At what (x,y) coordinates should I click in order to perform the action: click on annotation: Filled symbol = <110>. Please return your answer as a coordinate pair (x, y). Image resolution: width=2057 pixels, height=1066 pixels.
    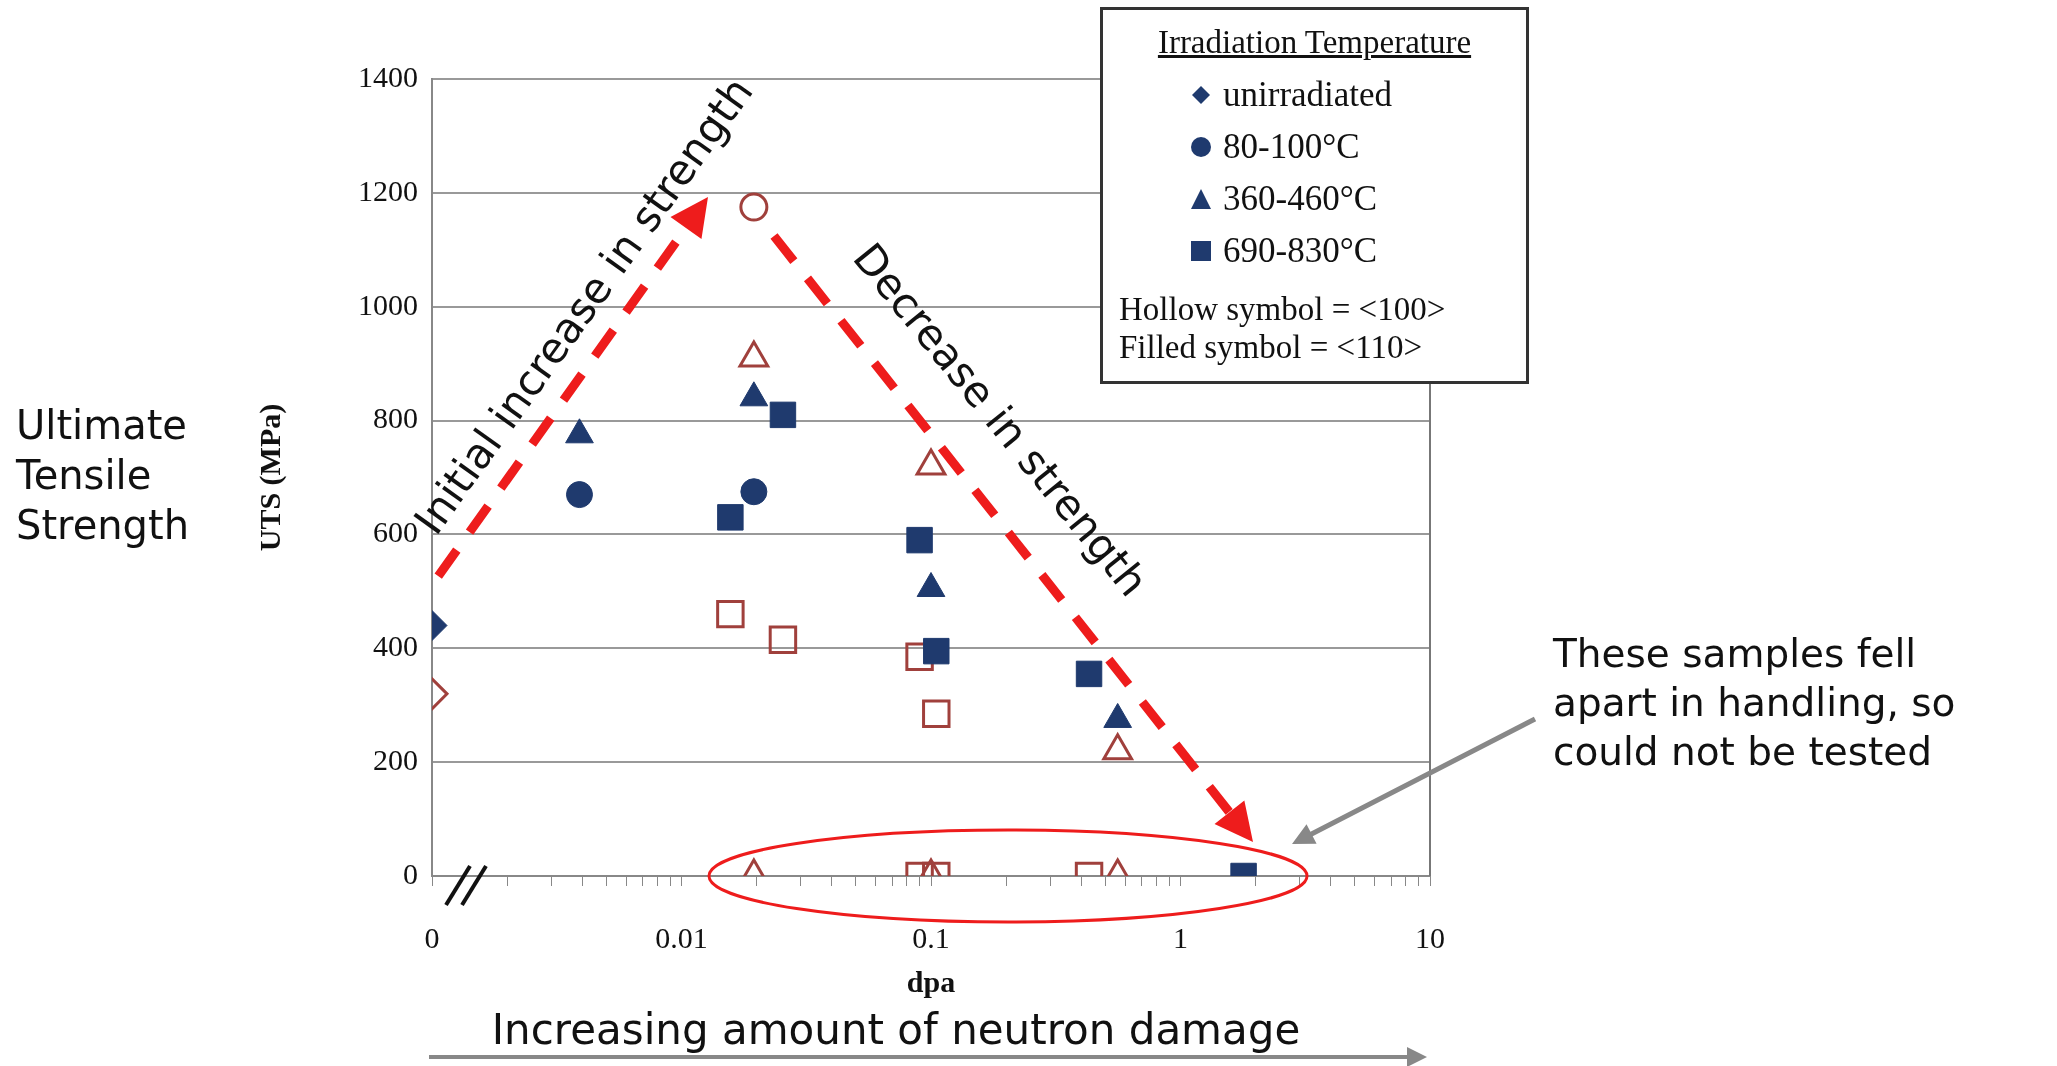
    Looking at the image, I should click on (1271, 347).